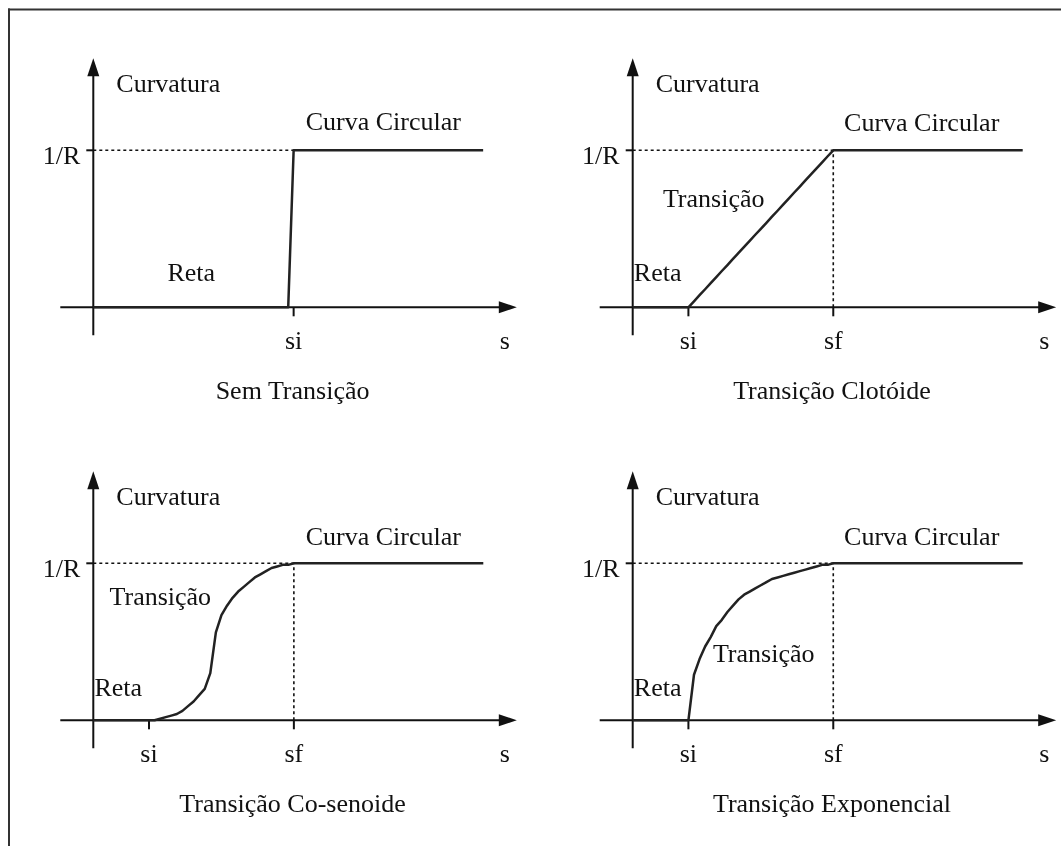  What do you see at coordinates (292, 390) in the screenshot?
I see `text: Sem Transição` at bounding box center [292, 390].